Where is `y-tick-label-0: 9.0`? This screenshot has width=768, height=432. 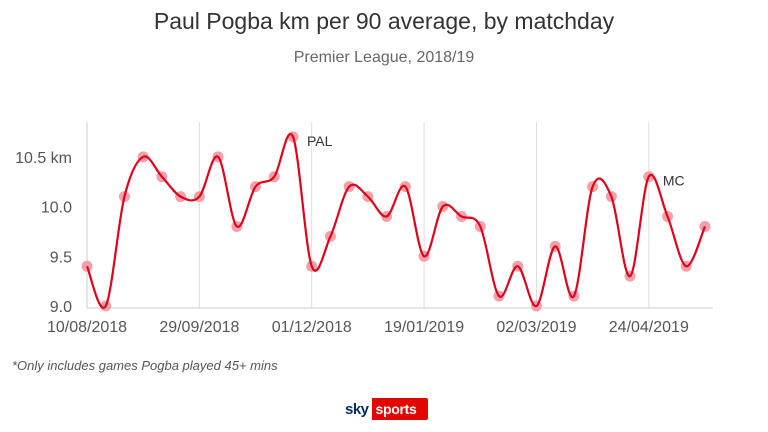
y-tick-label-0: 9.0 is located at coordinates (61, 307).